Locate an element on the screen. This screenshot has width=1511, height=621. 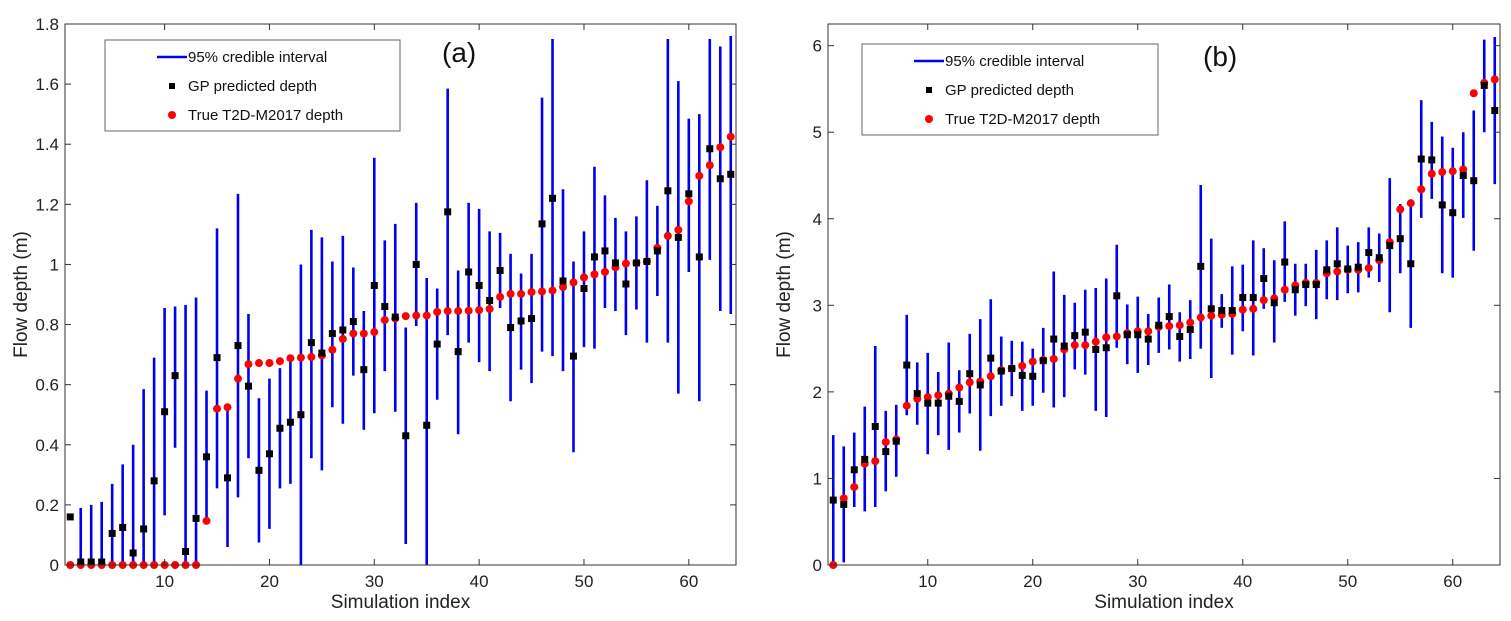
y-axis-label: Flow depth (m) is located at coordinates (21, 294).